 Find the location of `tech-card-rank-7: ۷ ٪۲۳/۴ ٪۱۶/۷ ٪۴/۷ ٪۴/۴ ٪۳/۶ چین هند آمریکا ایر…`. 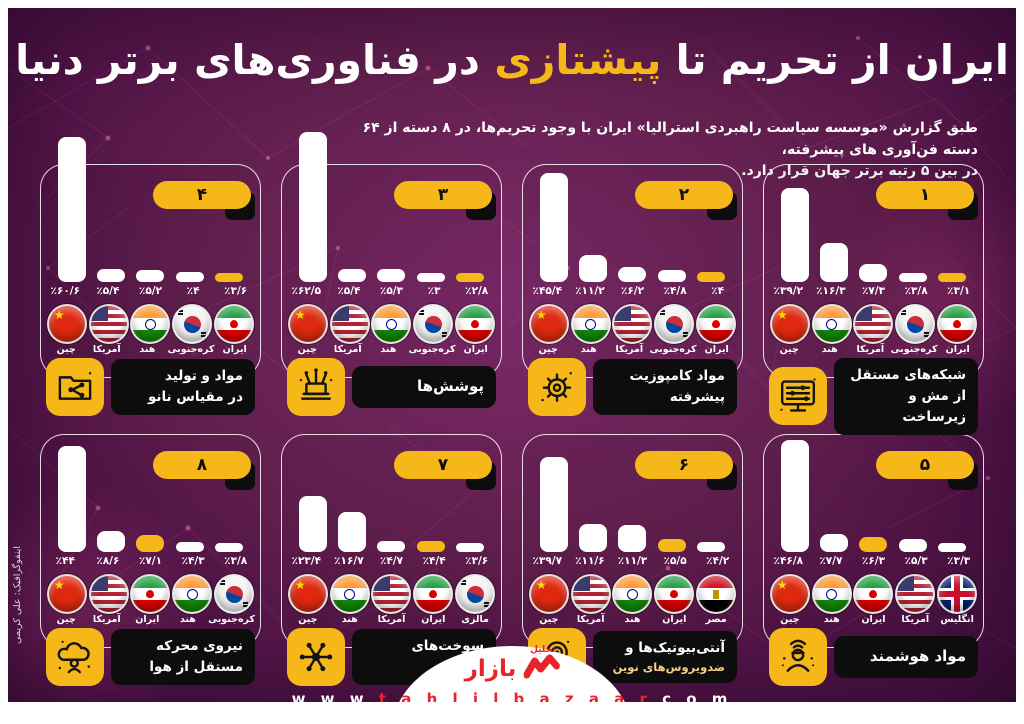

tech-card-rank-7: ۷ ٪۲۳/۴ ٪۱۶/۷ ٪۴/۷ ٪۴/۴ ٪۳/۶ چین هند آمریکا ایر… is located at coordinates (391, 541).